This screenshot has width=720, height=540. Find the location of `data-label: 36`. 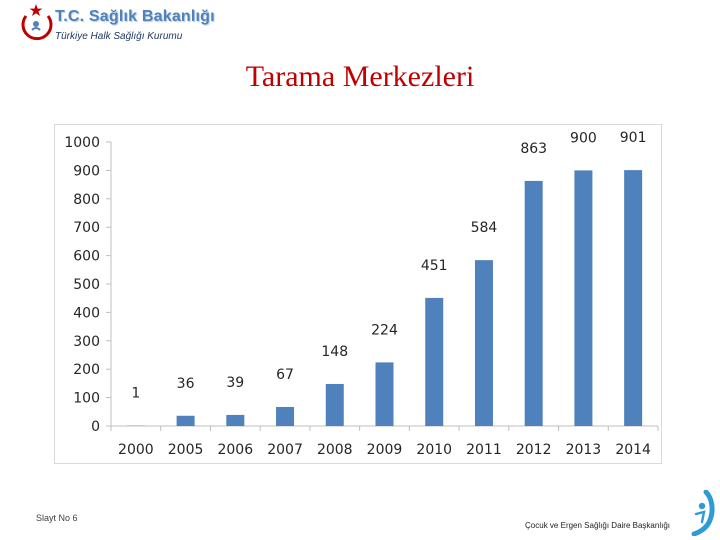

data-label: 36 is located at coordinates (186, 384).